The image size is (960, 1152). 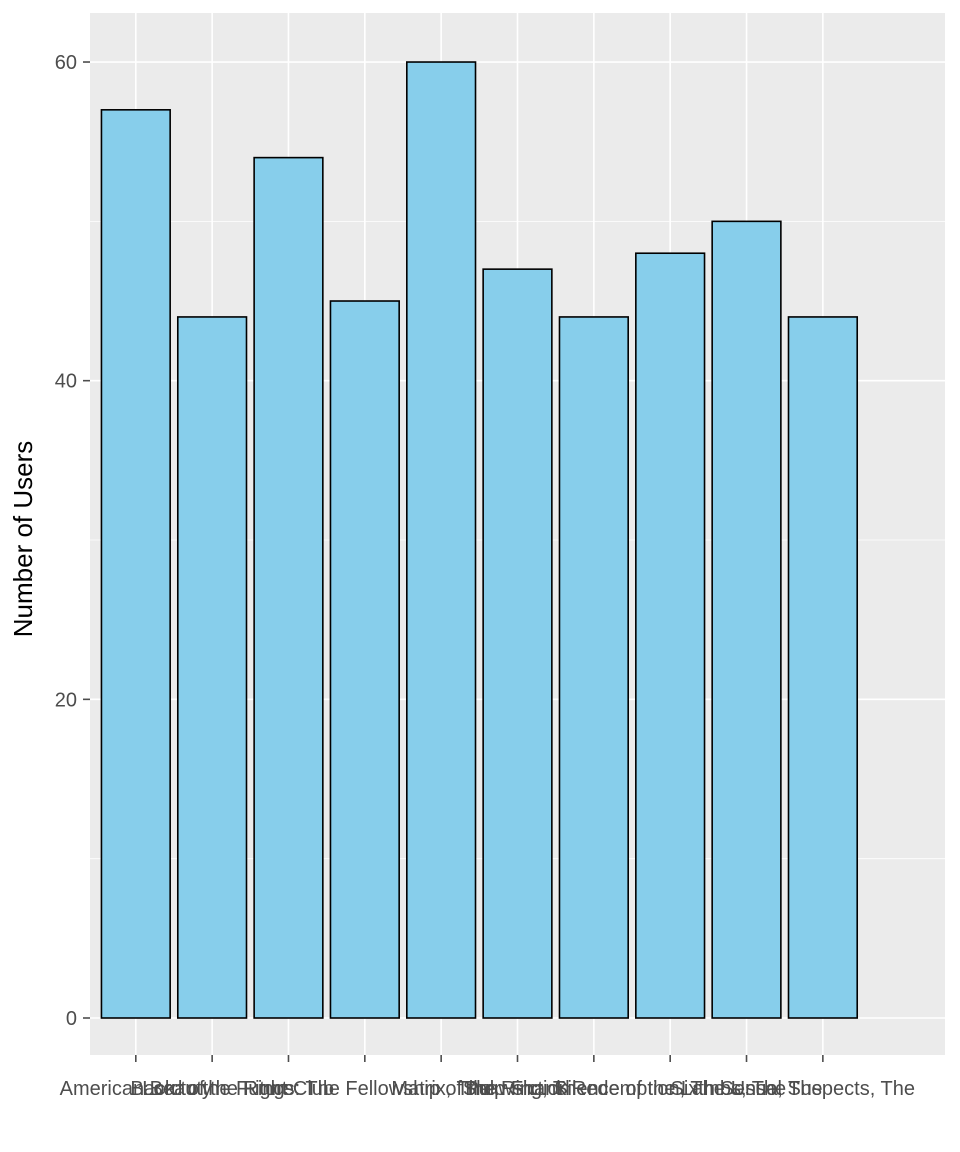 I want to click on x-tick-label: Matrix, The, so click(x=441, y=1089).